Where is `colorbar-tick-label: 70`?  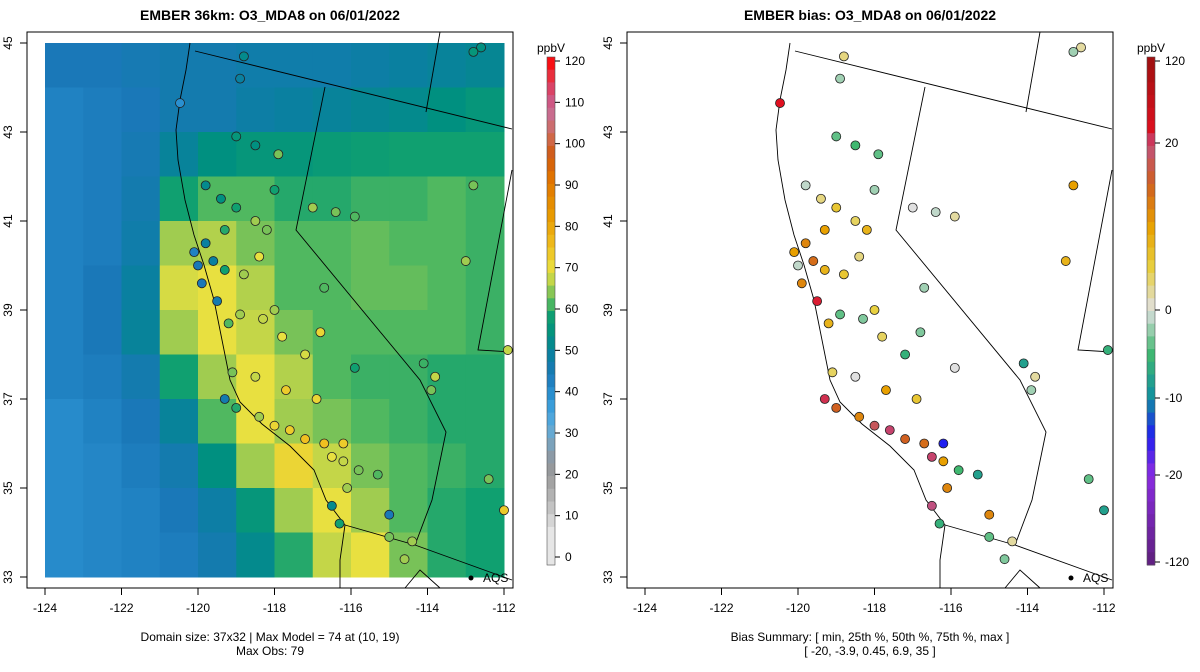
colorbar-tick-label: 70 is located at coordinates (572, 268).